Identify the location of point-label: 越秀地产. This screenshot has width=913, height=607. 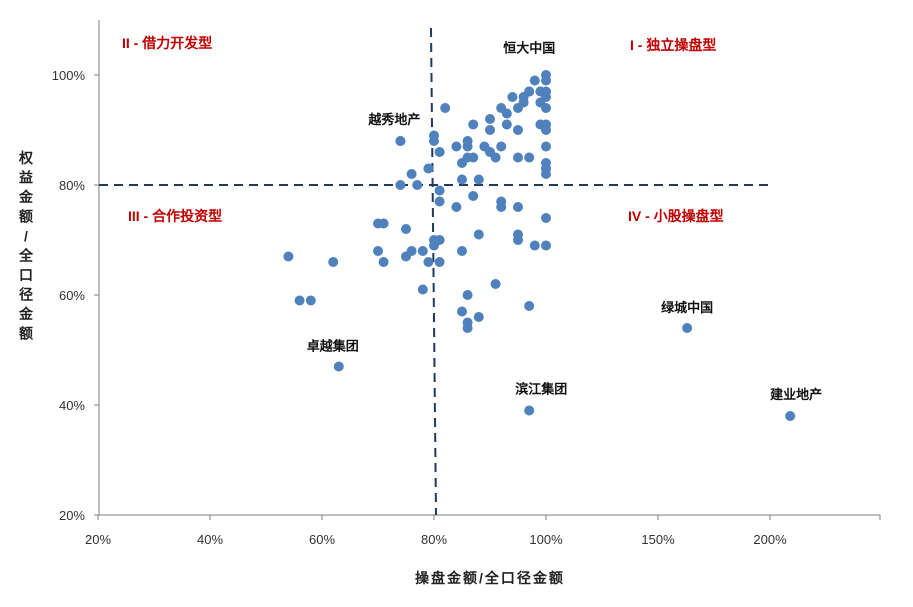
(393, 119).